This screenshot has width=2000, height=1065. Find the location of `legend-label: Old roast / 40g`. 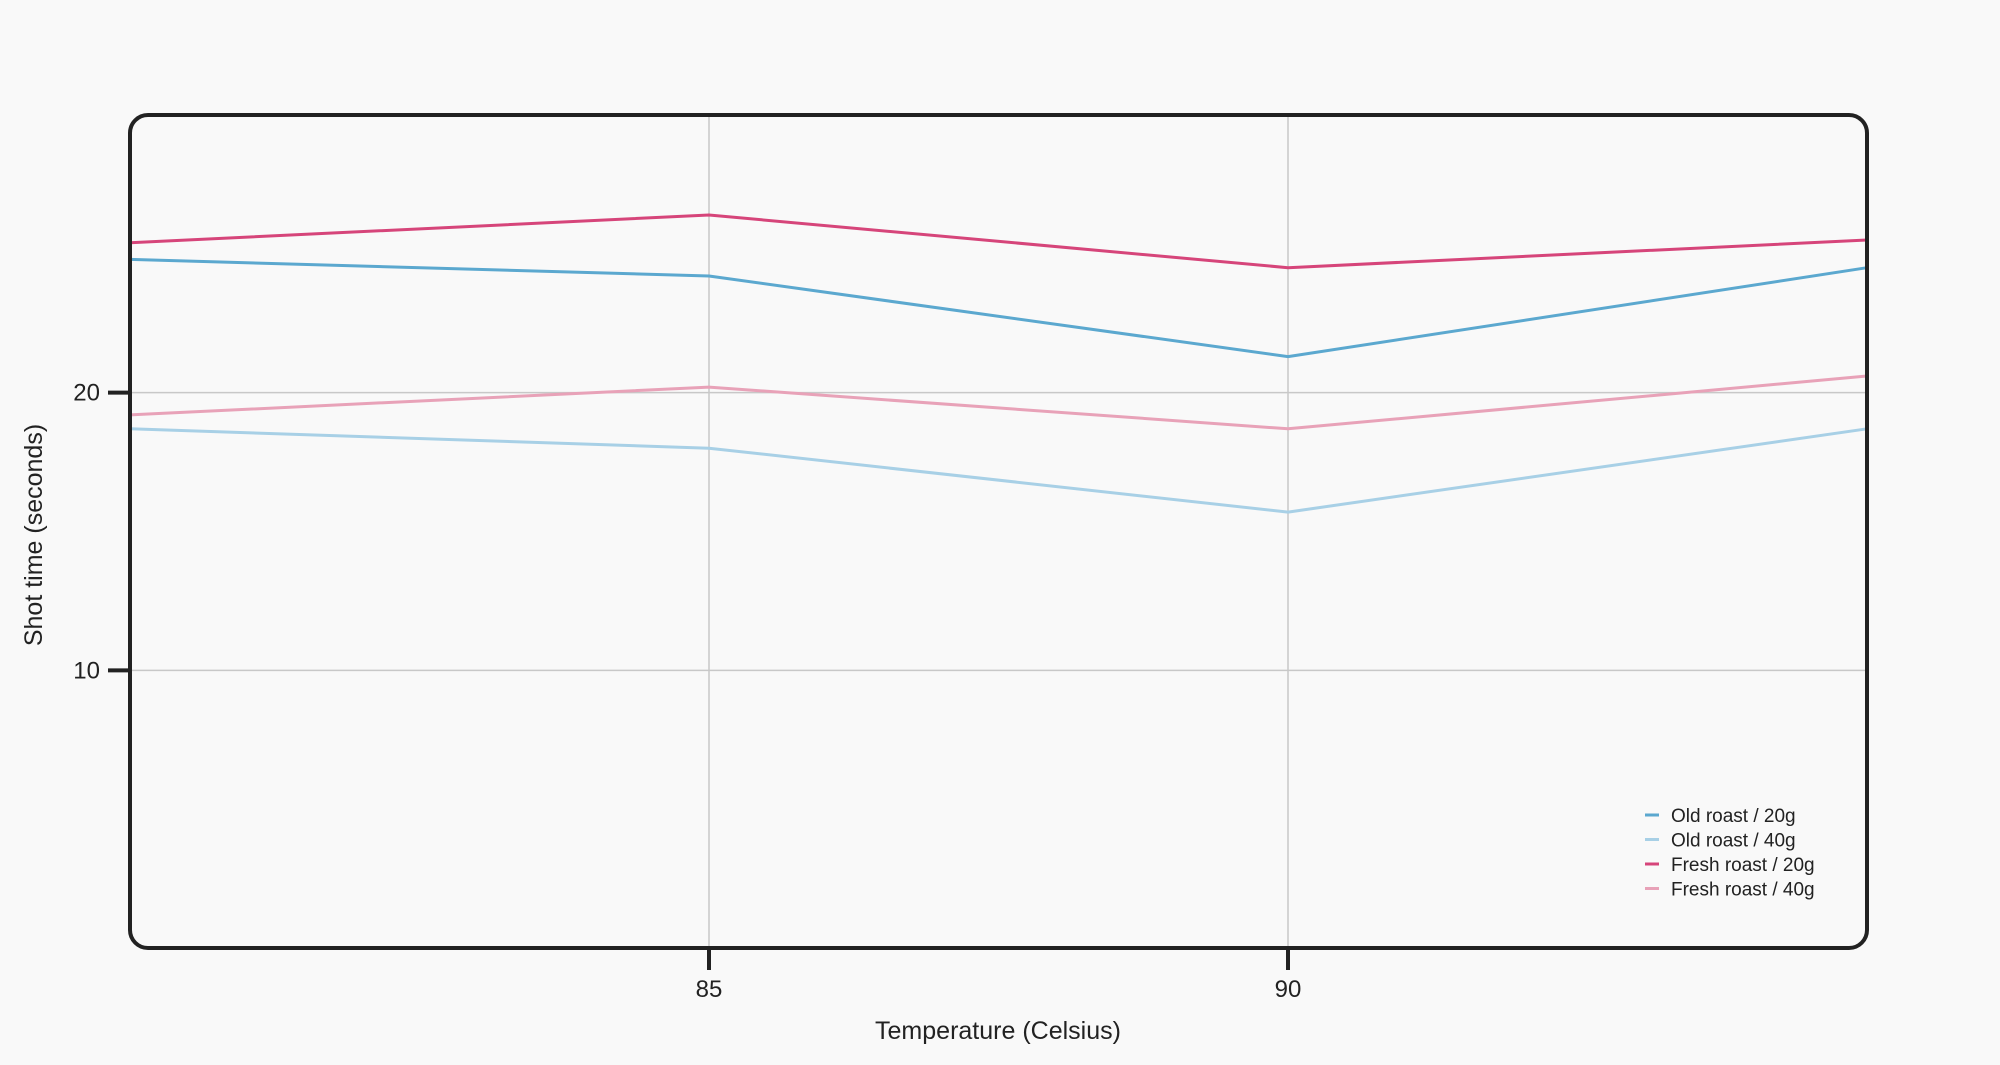

legend-label: Old roast / 40g is located at coordinates (1733, 841).